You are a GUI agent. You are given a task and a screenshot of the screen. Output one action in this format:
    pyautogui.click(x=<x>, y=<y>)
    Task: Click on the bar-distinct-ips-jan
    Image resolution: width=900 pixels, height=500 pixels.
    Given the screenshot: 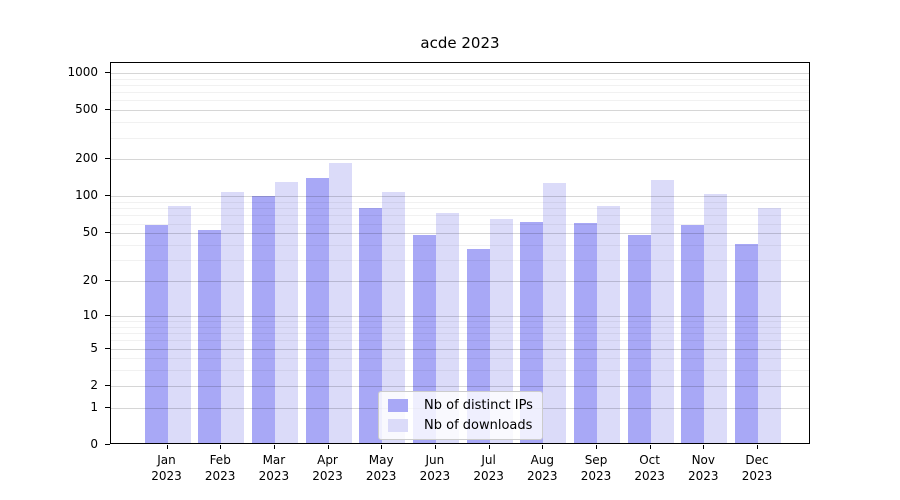 What is the action you would take?
    pyautogui.click(x=156, y=334)
    